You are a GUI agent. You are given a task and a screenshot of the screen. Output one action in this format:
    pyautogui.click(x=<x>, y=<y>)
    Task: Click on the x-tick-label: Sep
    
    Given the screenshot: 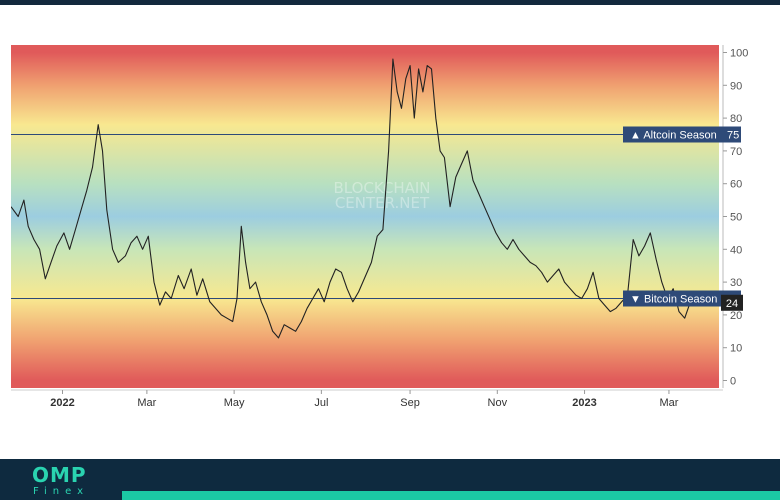 What is the action you would take?
    pyautogui.click(x=410, y=403)
    